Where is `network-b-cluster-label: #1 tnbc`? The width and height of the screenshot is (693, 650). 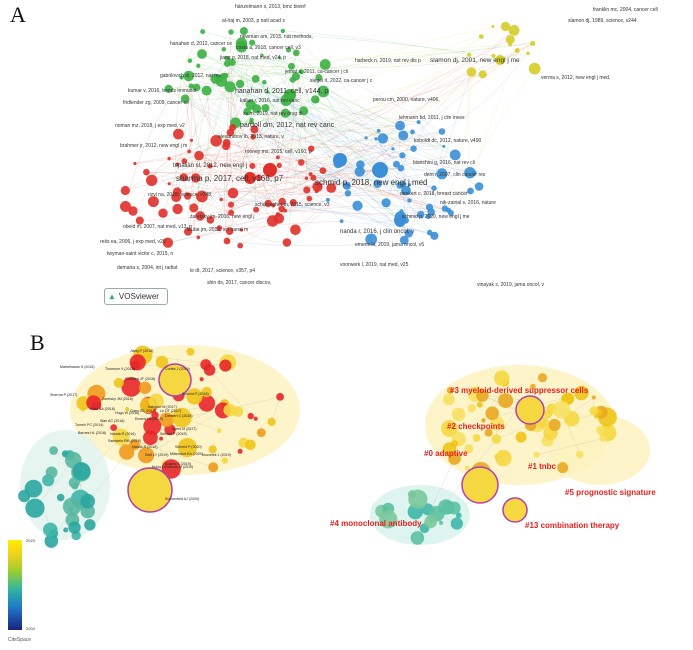
network-b-cluster-label: #1 tnbc is located at coordinates (542, 466).